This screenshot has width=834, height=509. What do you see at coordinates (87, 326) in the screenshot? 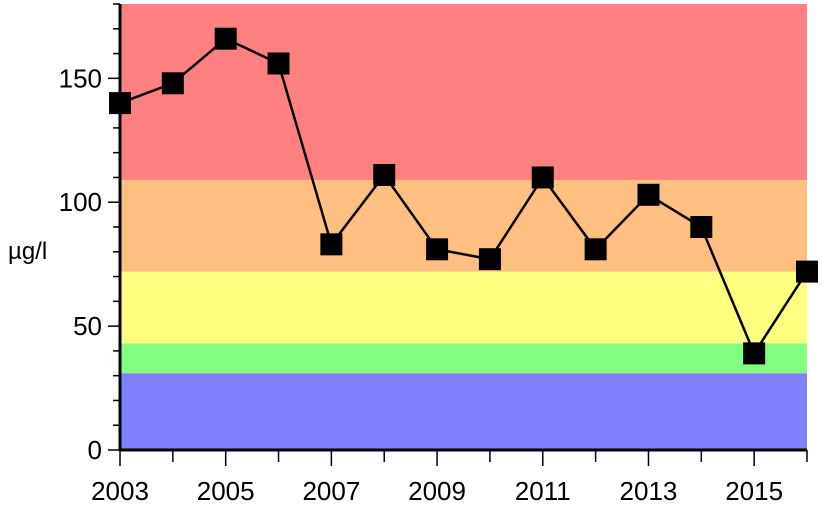
I see `y-tick-label: 50` at bounding box center [87, 326].